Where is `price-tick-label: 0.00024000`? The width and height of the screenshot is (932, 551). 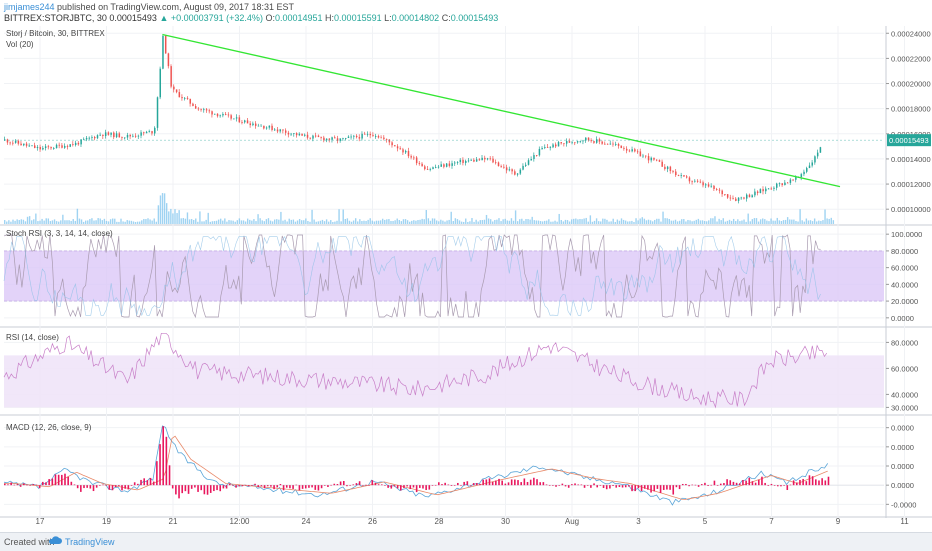 price-tick-label: 0.00024000 is located at coordinates (911, 33).